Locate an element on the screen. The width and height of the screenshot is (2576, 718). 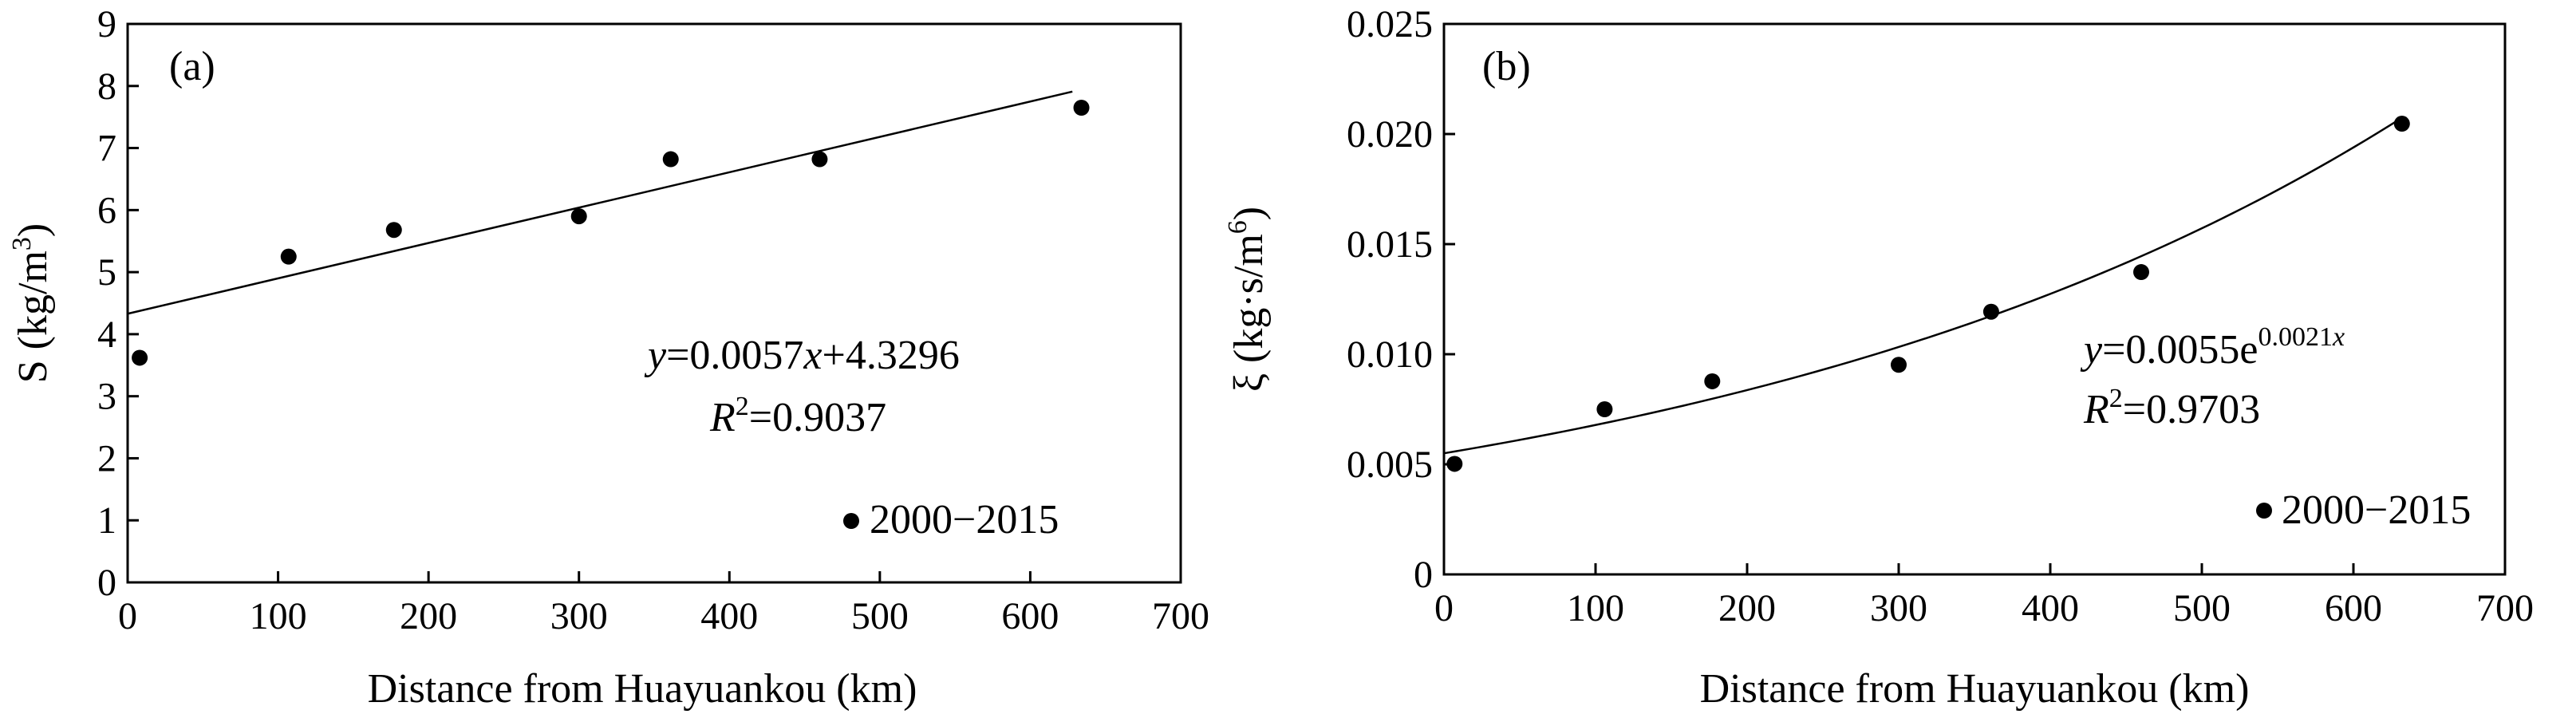
legend-marker-b is located at coordinates (2264, 511).